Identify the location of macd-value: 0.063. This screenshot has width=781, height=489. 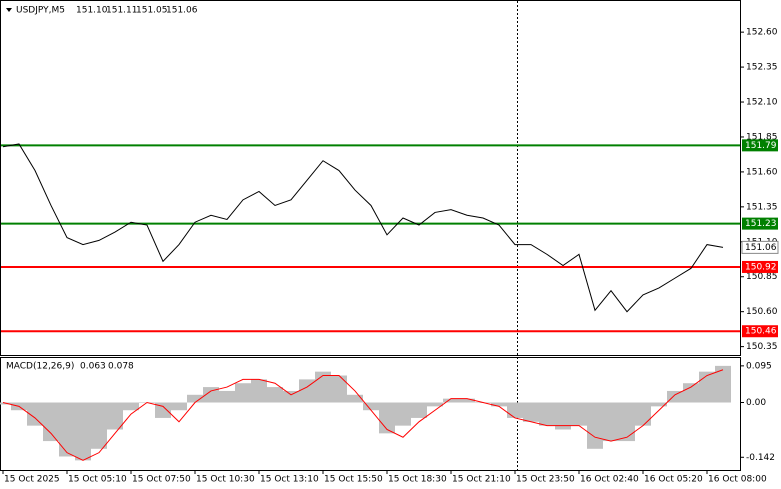
(93, 367).